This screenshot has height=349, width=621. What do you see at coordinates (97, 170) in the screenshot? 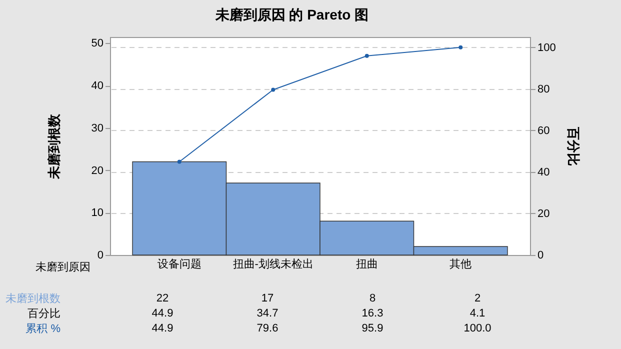
I see `y-tick-label: 20` at bounding box center [97, 170].